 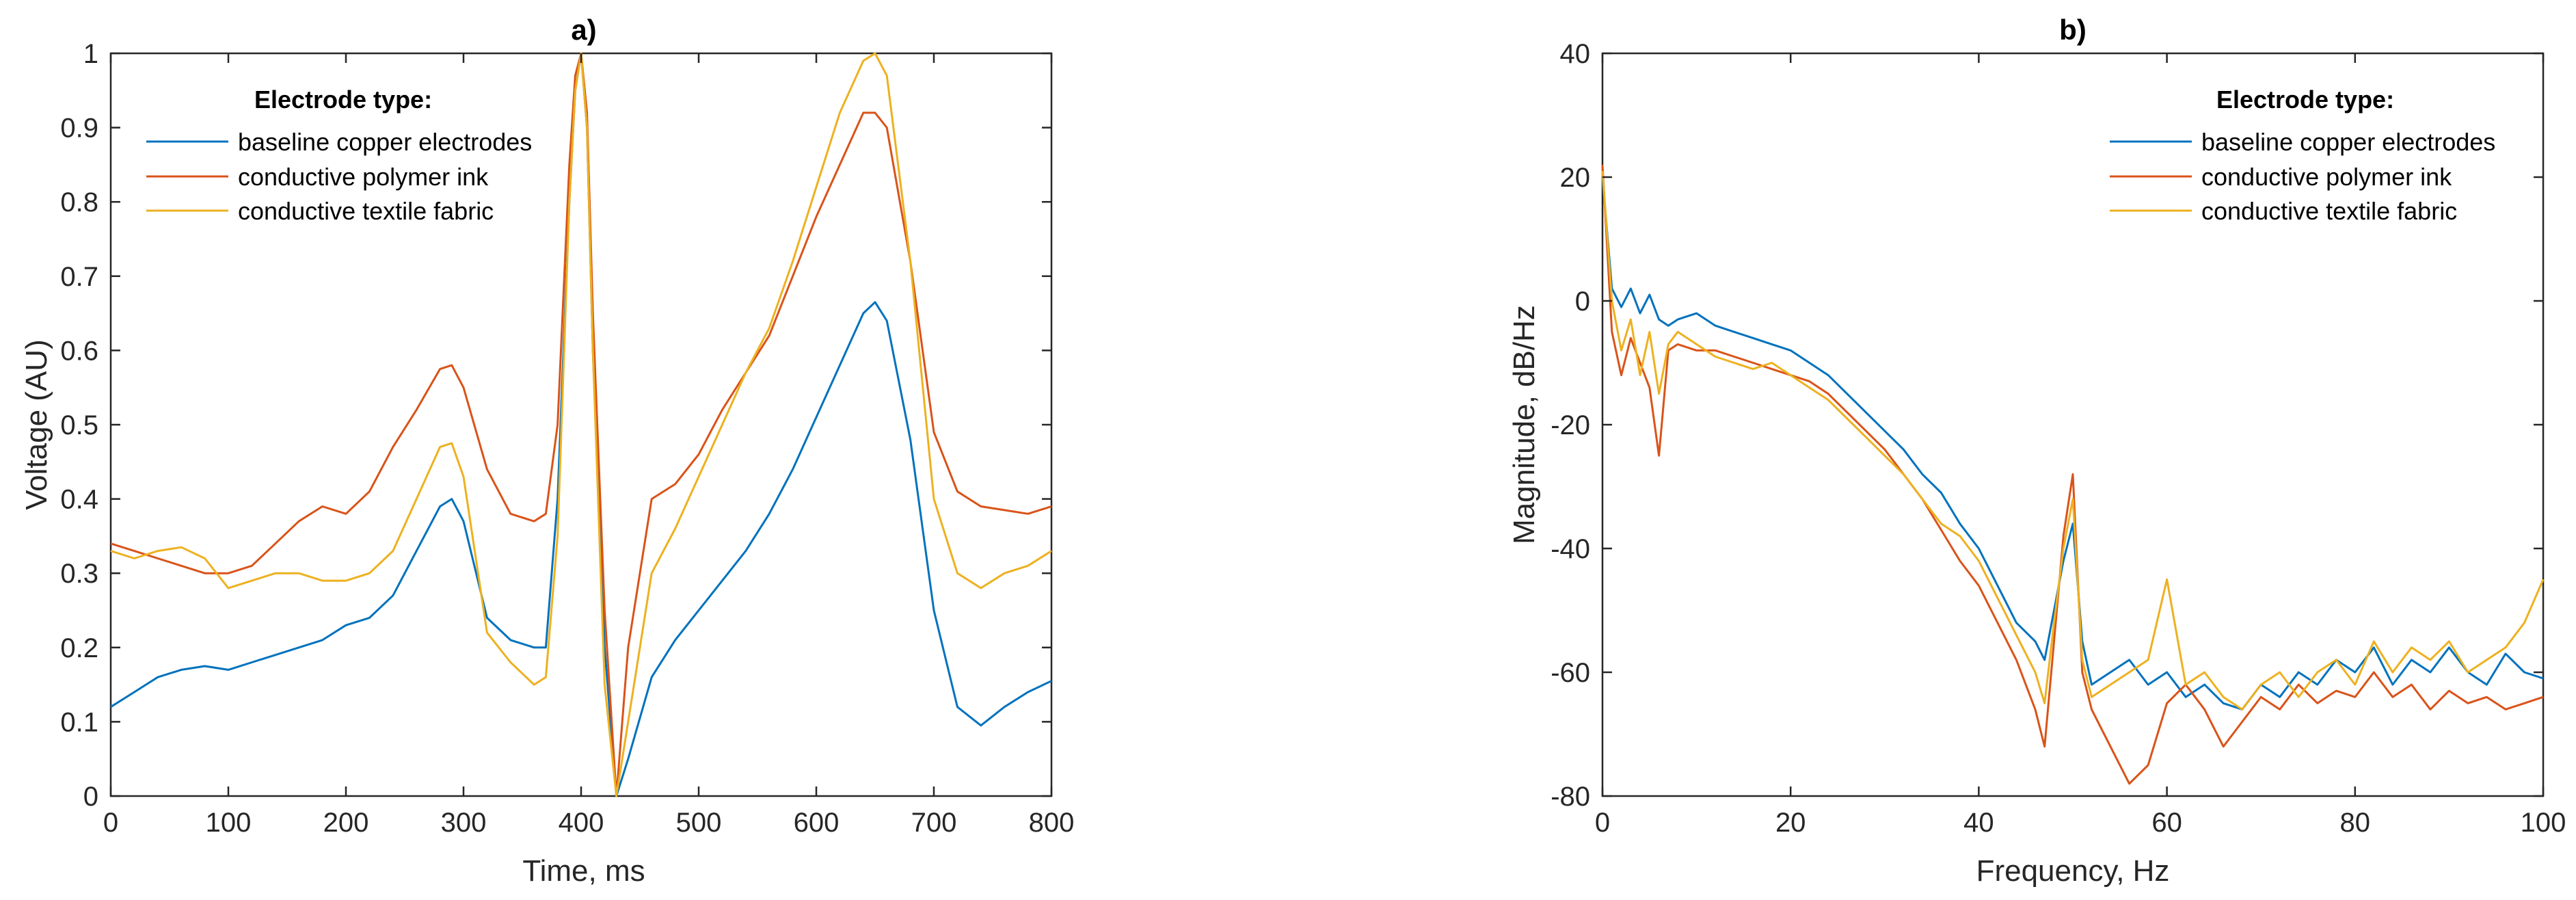 What do you see at coordinates (110, 823) in the screenshot?
I see `panel-a-x-tick-label: 0` at bounding box center [110, 823].